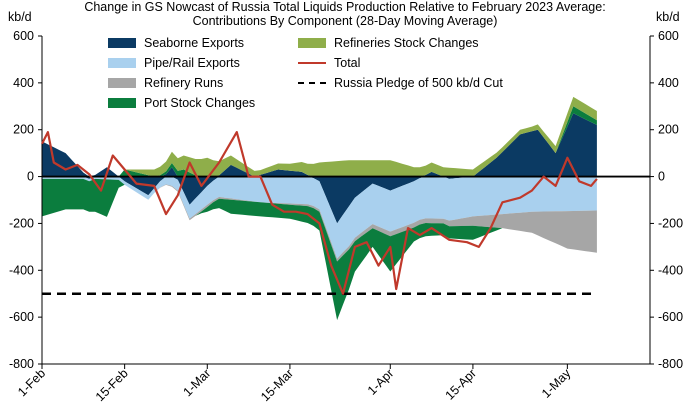 The image size is (690, 414). I want to click on legend-label: Russia Pledge of 500 kb/d Cut, so click(418, 83).